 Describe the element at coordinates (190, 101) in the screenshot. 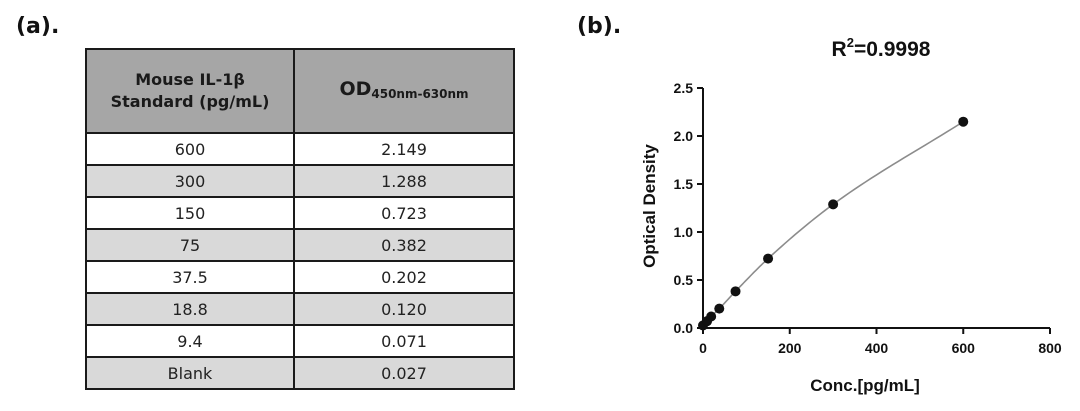

I see `header-standard-line2: Standard (pg/mL)` at that location.